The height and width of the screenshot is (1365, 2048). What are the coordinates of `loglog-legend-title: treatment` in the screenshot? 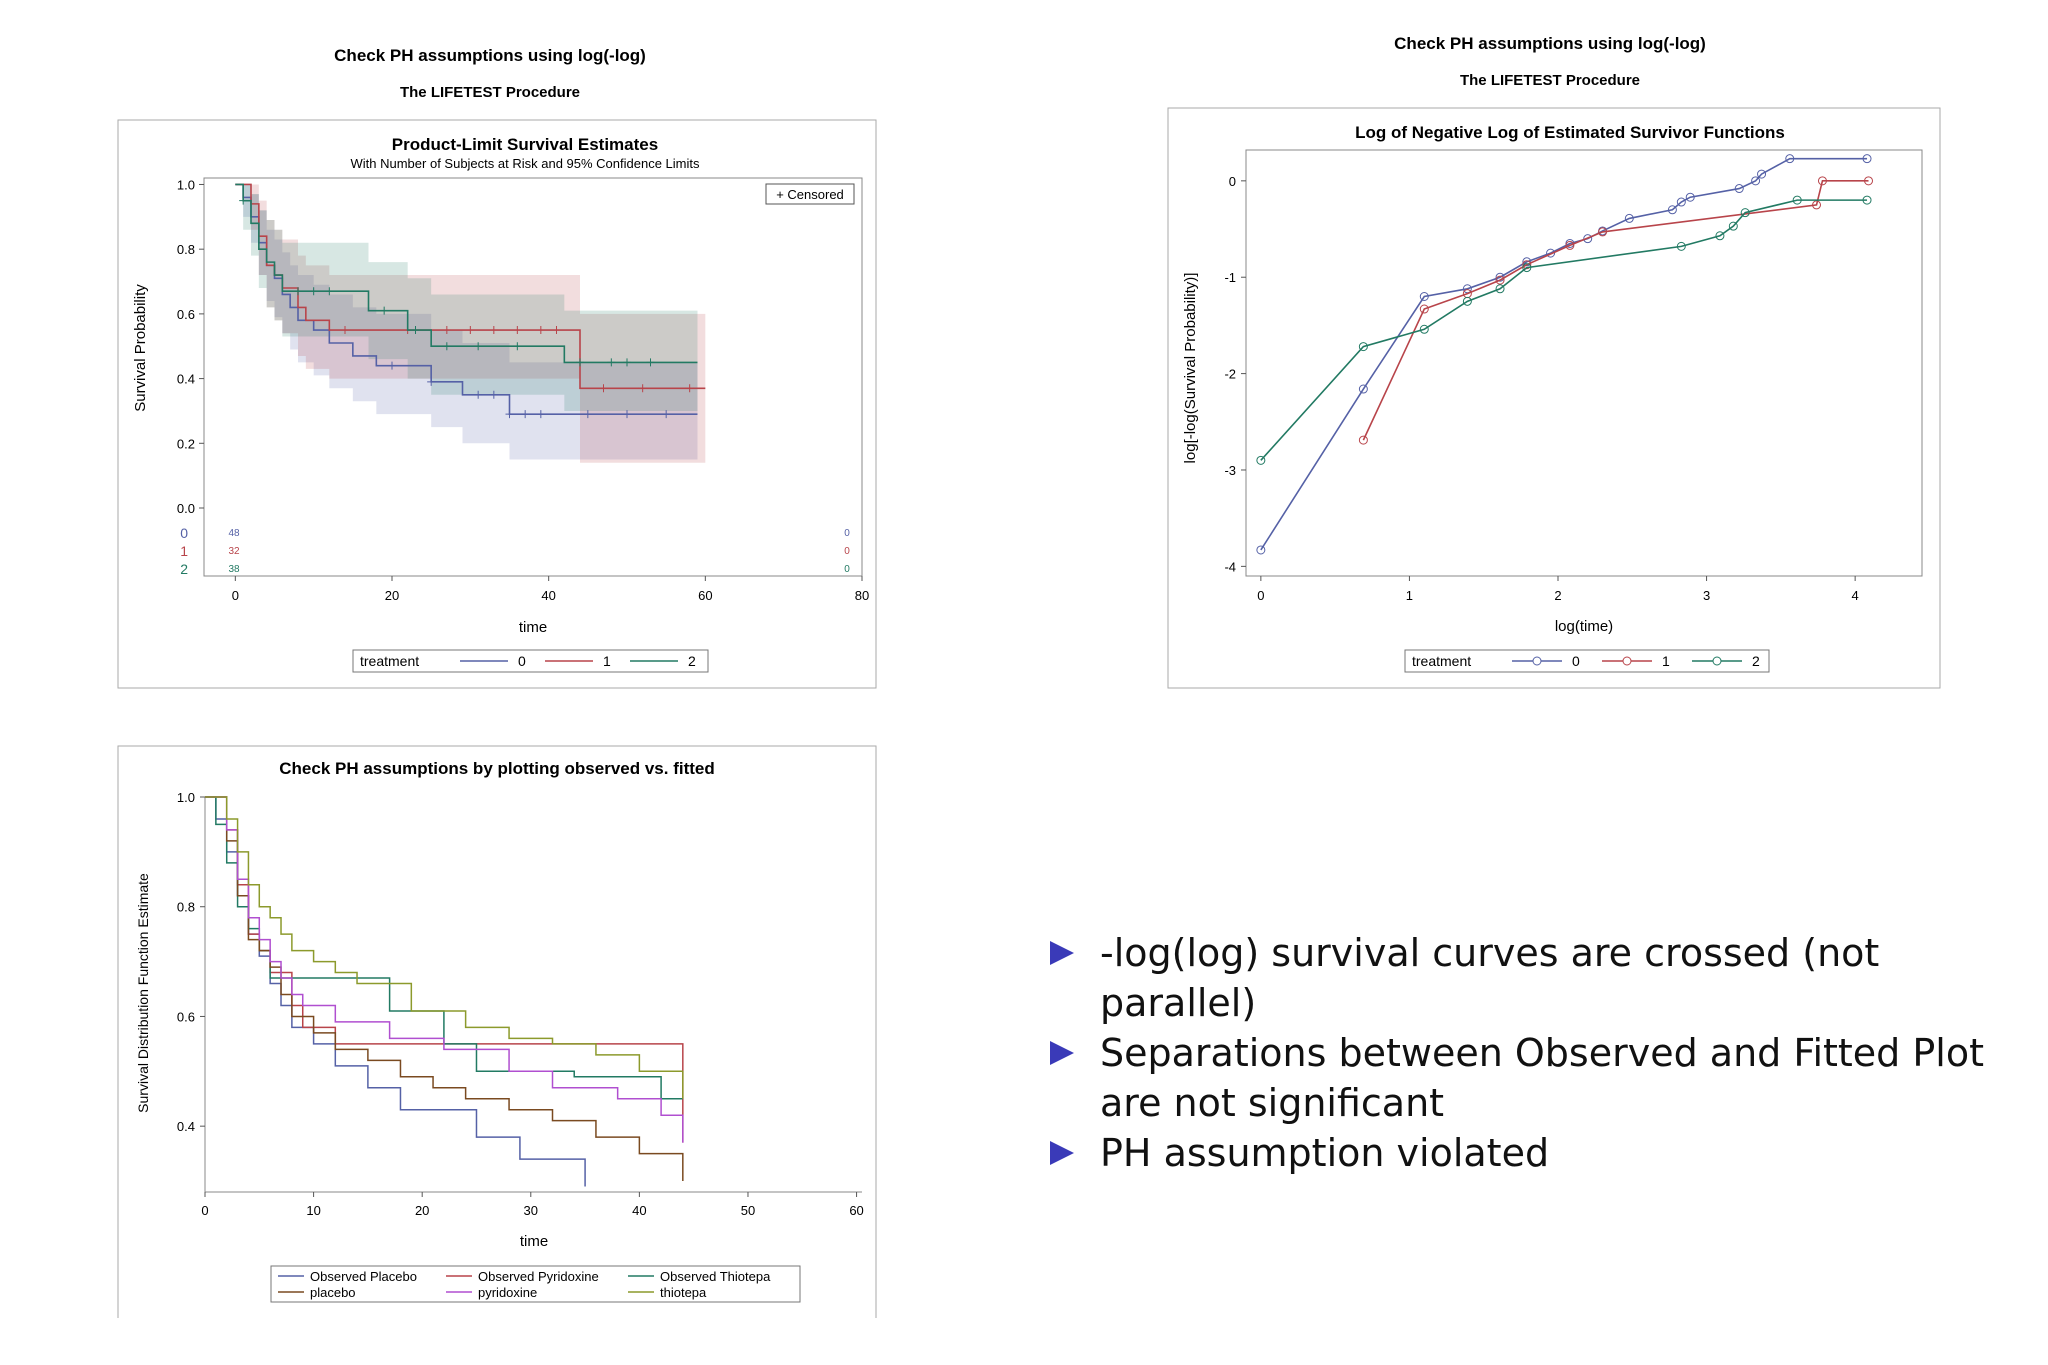 It's located at (1441, 661).